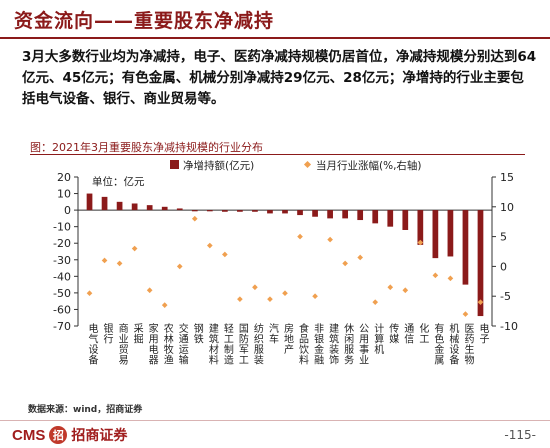 This screenshot has width=550, height=448. What do you see at coordinates (289, 339) in the screenshot?
I see `category-label: 房地产` at bounding box center [289, 339].